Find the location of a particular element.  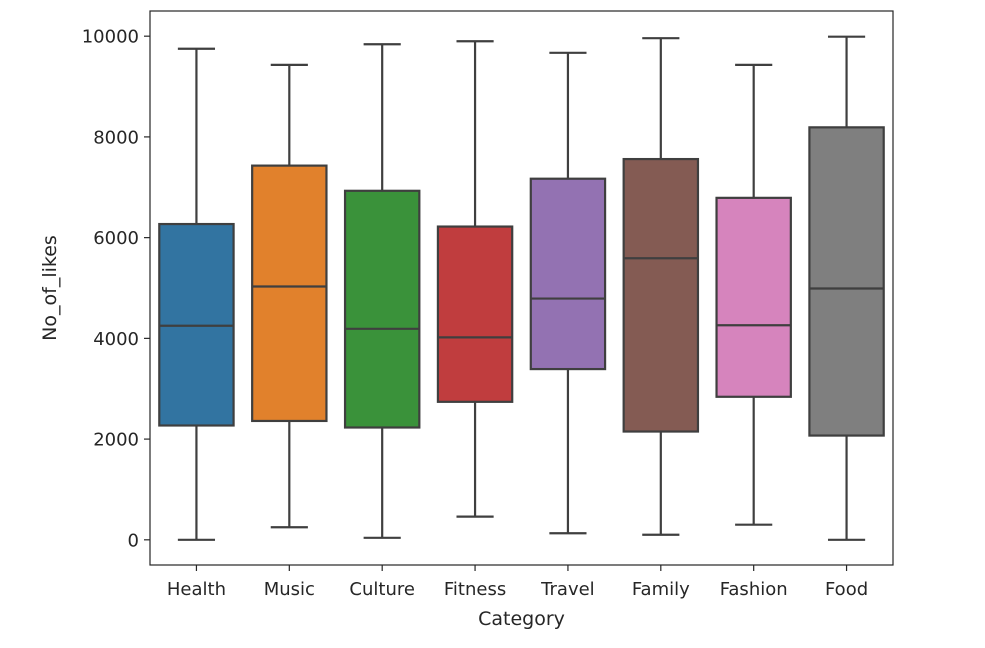

box-group-music is located at coordinates (289, 296).